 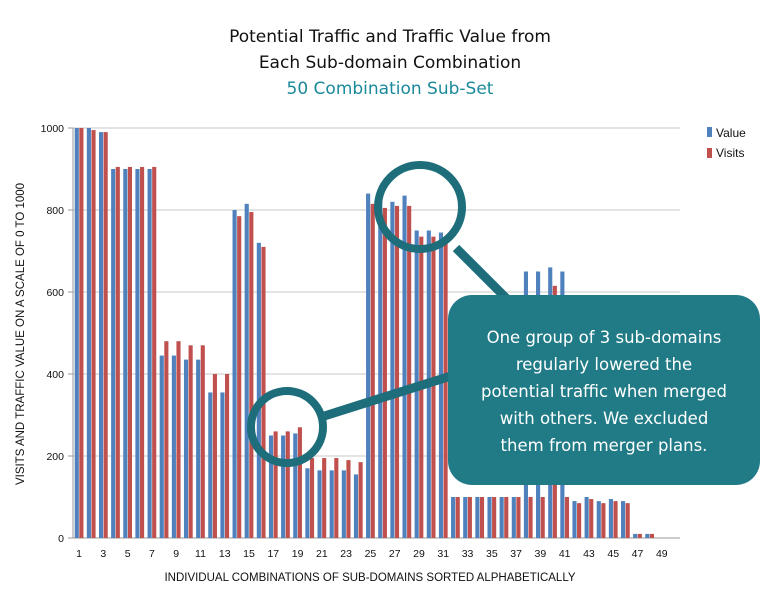 I want to click on x-tick-label: 43, so click(x=589, y=554).